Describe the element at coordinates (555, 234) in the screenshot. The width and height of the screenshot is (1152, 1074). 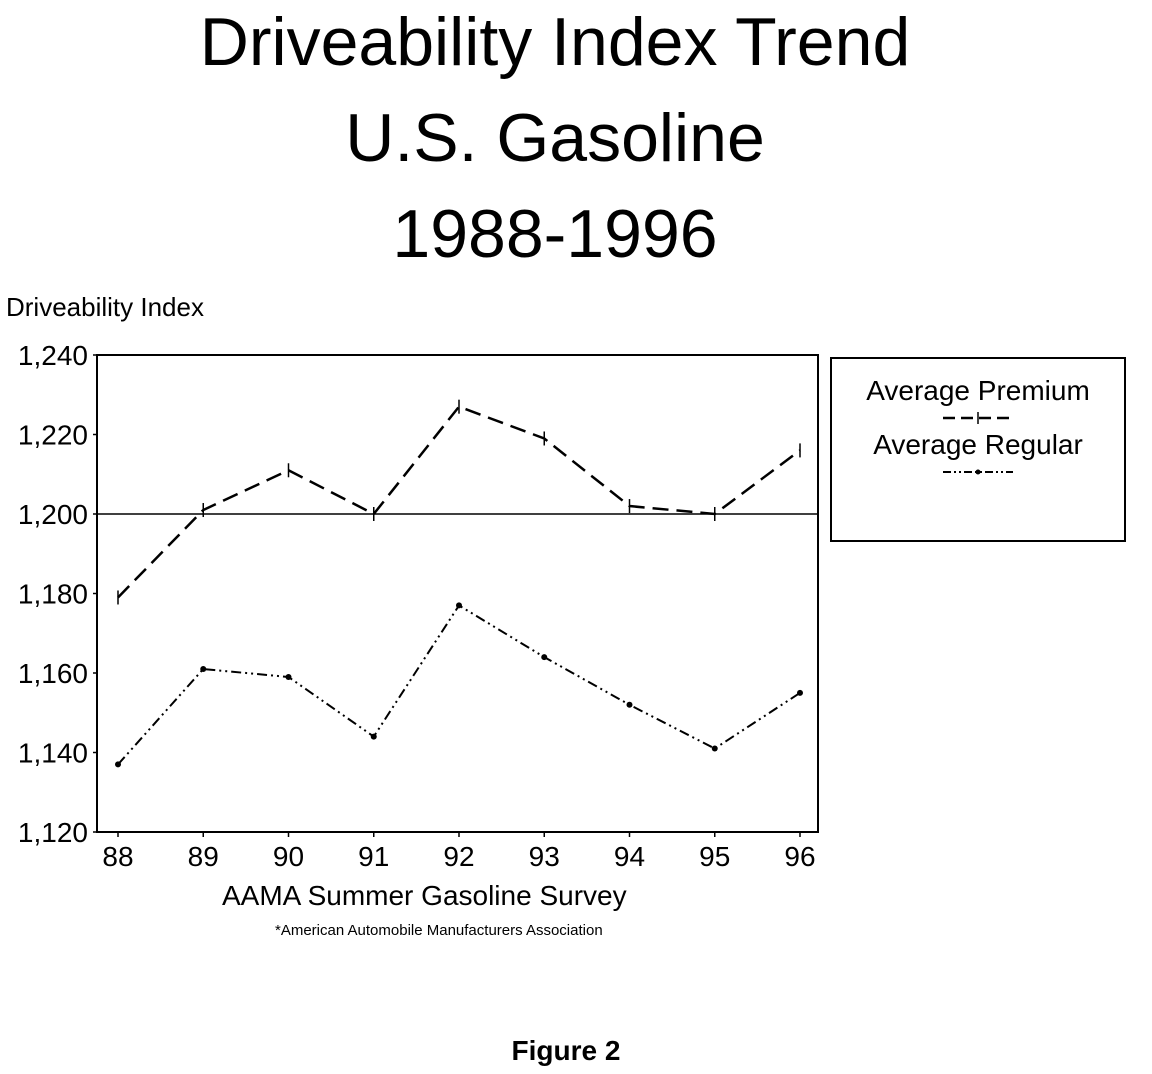
I see `chart-title-line-3: 1988-1996` at that location.